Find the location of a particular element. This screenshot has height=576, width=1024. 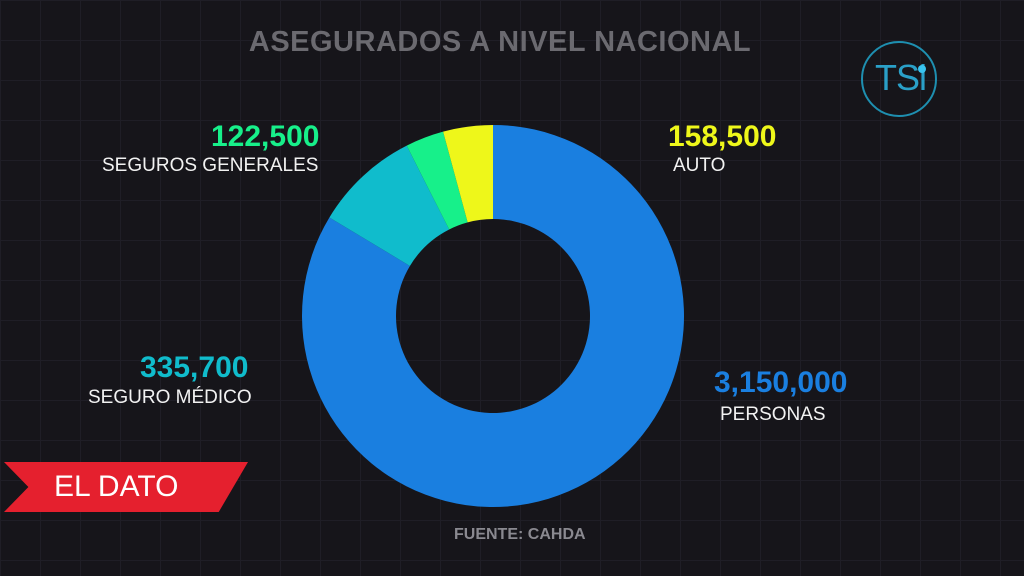

donut-slice-auto is located at coordinates (468, 174).